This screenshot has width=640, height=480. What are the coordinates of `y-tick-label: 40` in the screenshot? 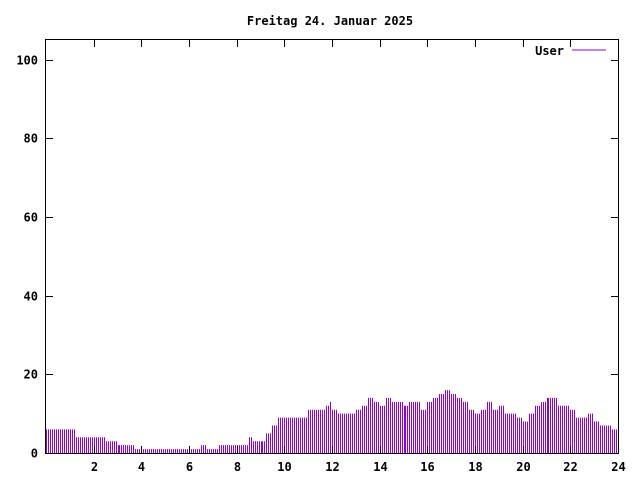 It's located at (31, 297).